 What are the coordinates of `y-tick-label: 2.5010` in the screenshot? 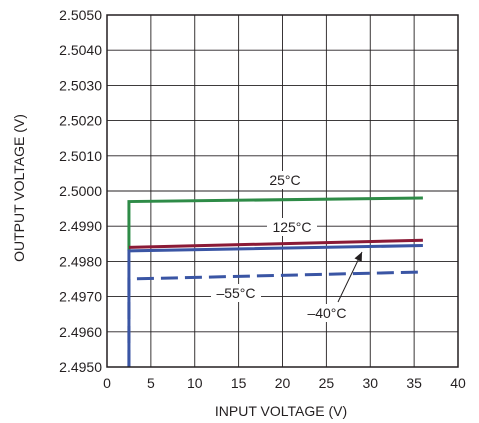 It's located at (80, 156).